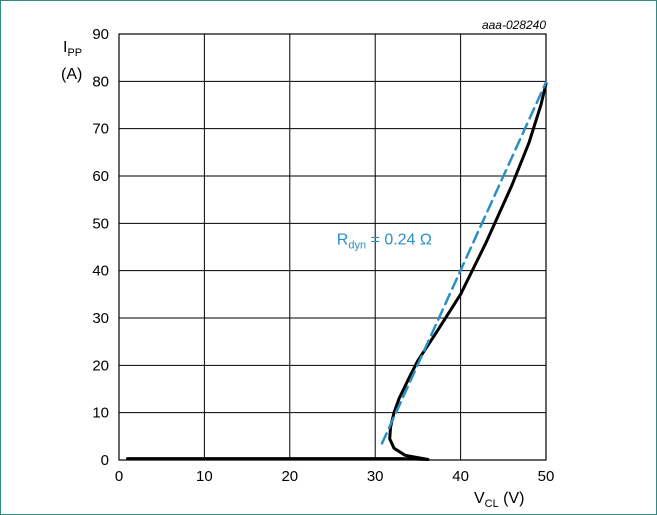  What do you see at coordinates (100, 413) in the screenshot?
I see `y-tick-label: 10` at bounding box center [100, 413].